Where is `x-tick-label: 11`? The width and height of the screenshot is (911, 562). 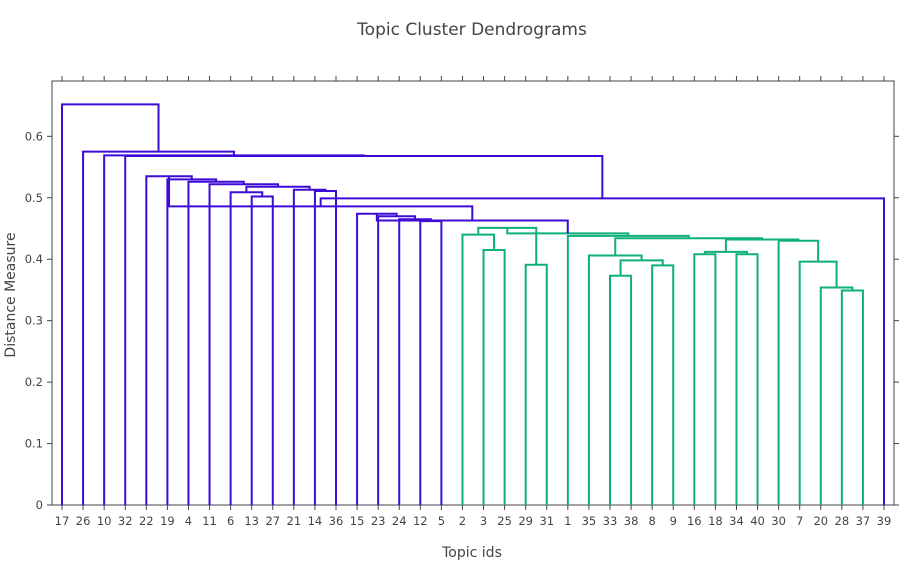
x-tick-label: 11 is located at coordinates (209, 521).